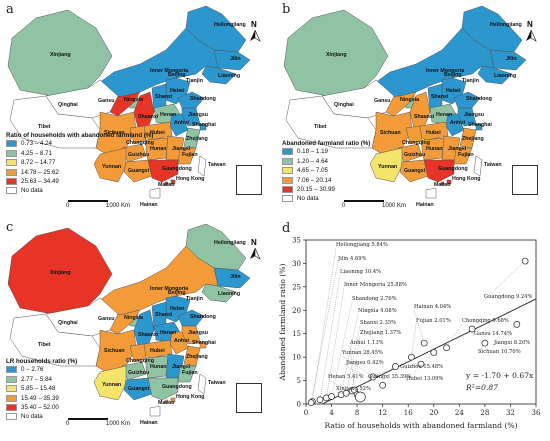  I want to click on point-label: Anhui 1.13%, so click(366, 343).